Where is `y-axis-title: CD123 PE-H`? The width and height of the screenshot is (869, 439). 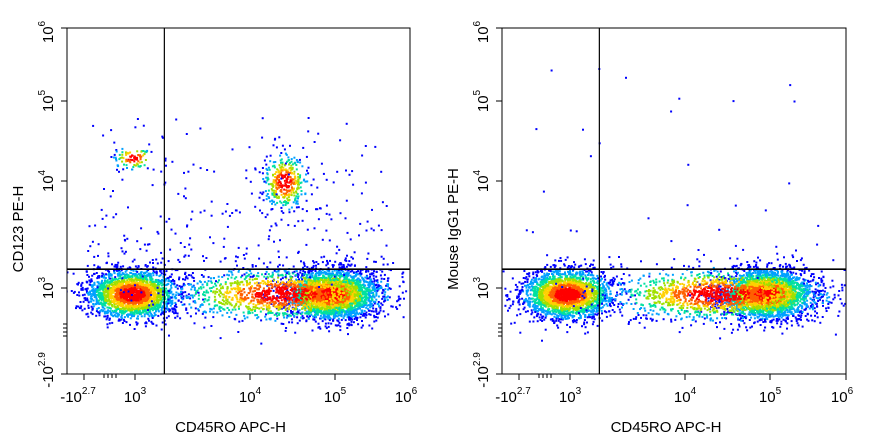
y-axis-title: CD123 PE-H is located at coordinates (18, 229).